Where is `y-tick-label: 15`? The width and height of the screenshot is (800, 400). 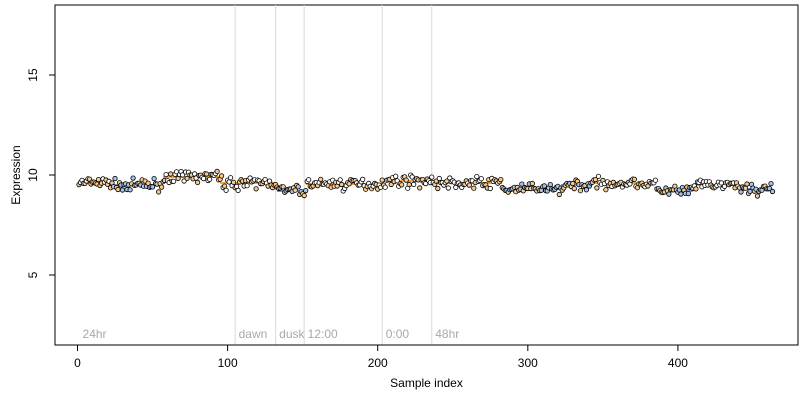 y-tick-label: 15 is located at coordinates (33, 75).